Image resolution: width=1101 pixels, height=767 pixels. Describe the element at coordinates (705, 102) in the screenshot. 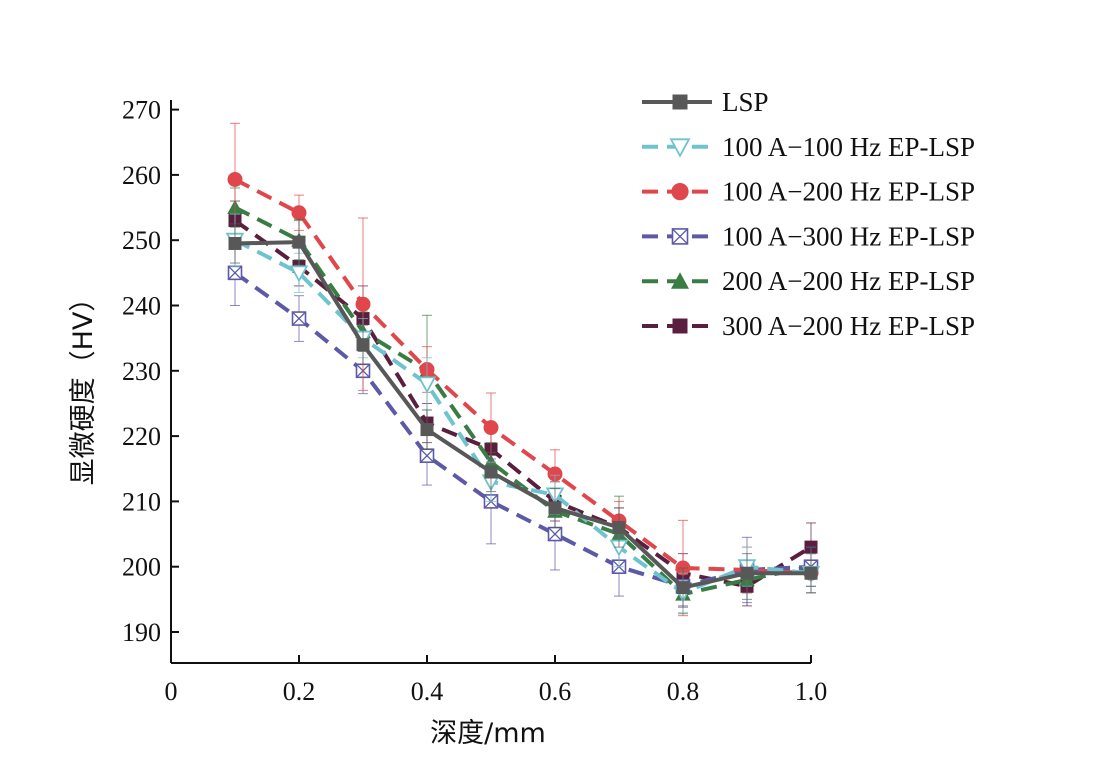

I see `legend-entry: LSP` at that location.